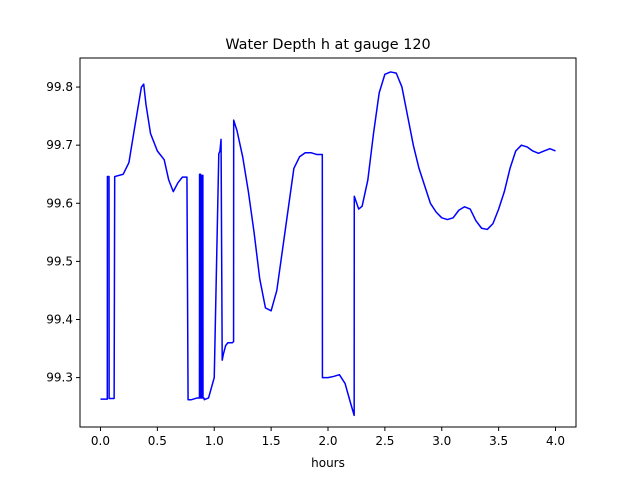 The image size is (640, 480). Describe the element at coordinates (59, 203) in the screenshot. I see `y-tick-label: 99.6` at that location.